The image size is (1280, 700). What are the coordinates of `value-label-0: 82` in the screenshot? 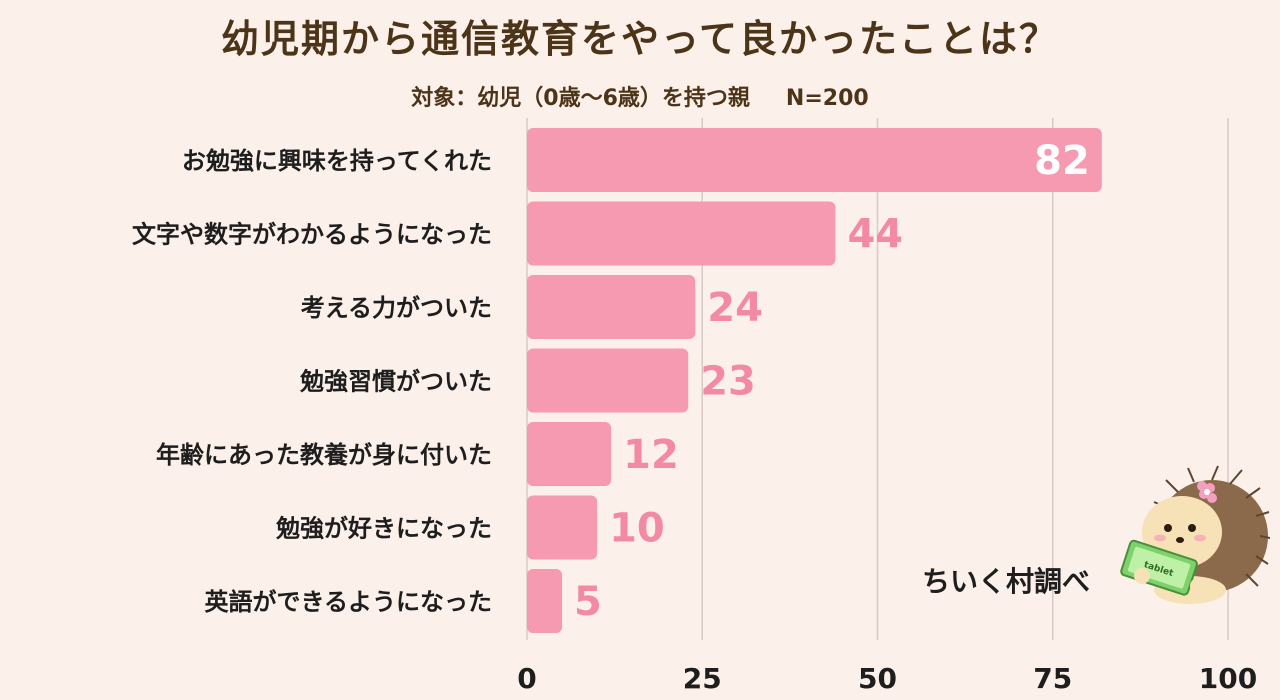 It's located at (1062, 161).